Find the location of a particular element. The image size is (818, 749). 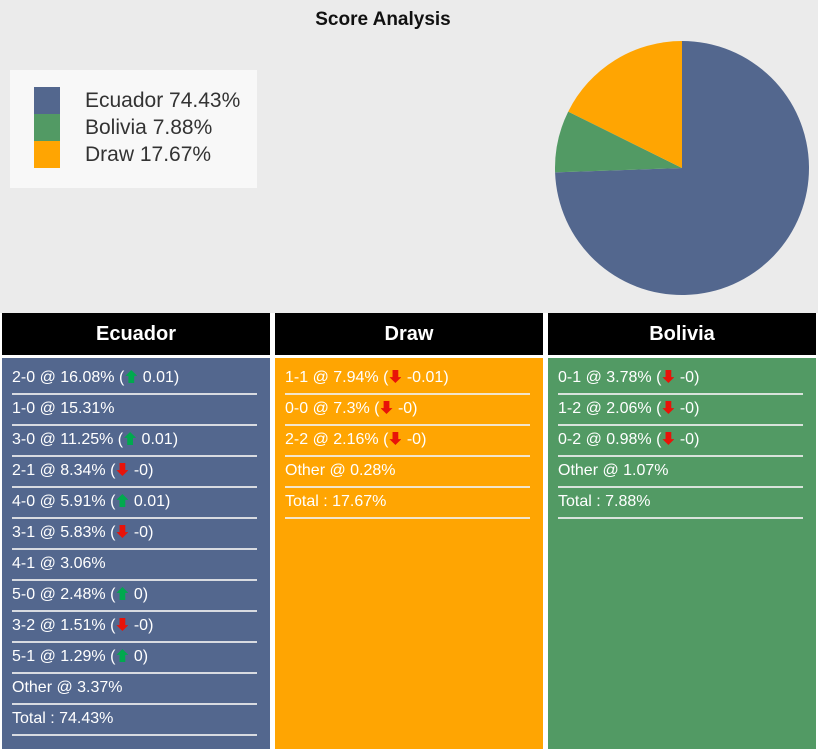

column-header-draw: Draw is located at coordinates (409, 334).